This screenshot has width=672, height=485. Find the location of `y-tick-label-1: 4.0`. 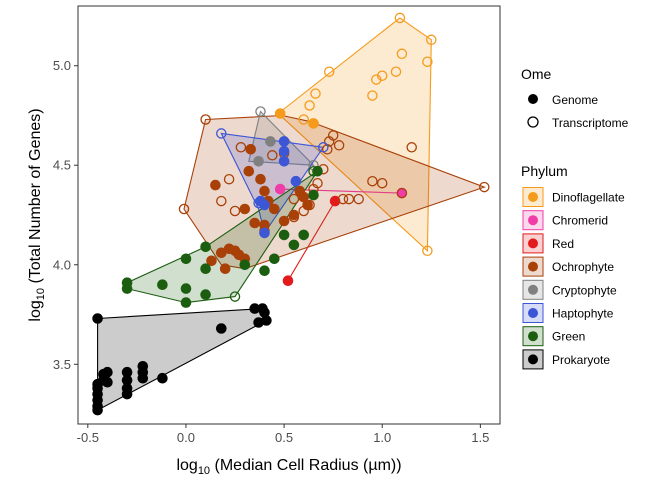

y-tick-label-1: 4.0 is located at coordinates (62, 264).